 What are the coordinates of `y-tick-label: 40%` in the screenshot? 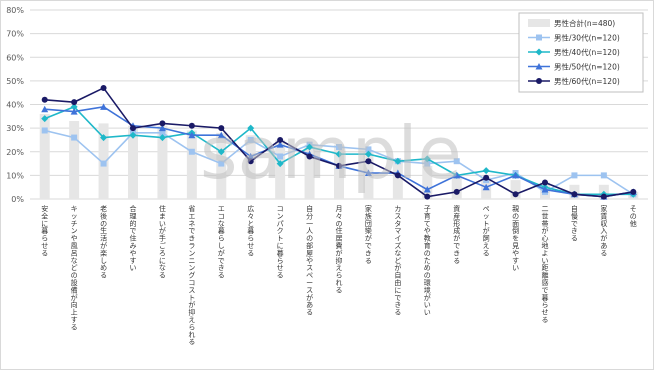 It's located at (15, 105).